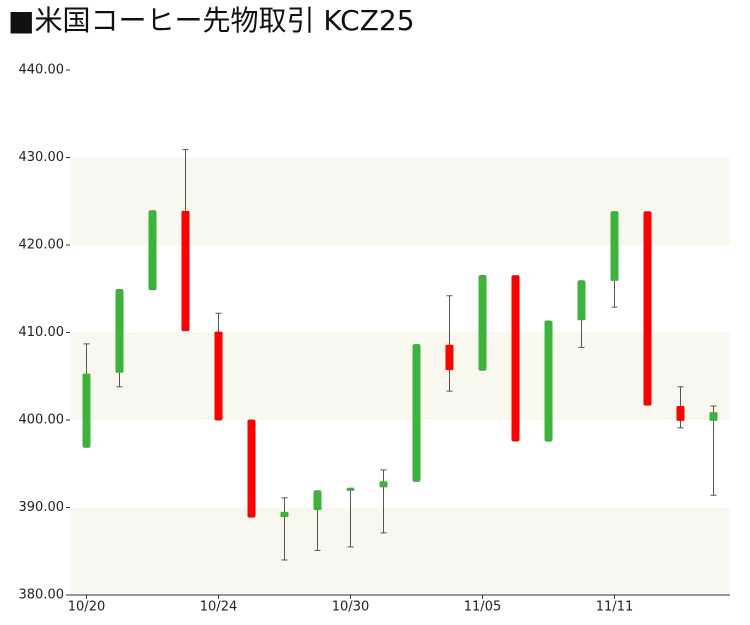 This screenshot has width=750, height=625. Describe the element at coordinates (218, 607) in the screenshot. I see `x-tick-label: 10/24` at that location.